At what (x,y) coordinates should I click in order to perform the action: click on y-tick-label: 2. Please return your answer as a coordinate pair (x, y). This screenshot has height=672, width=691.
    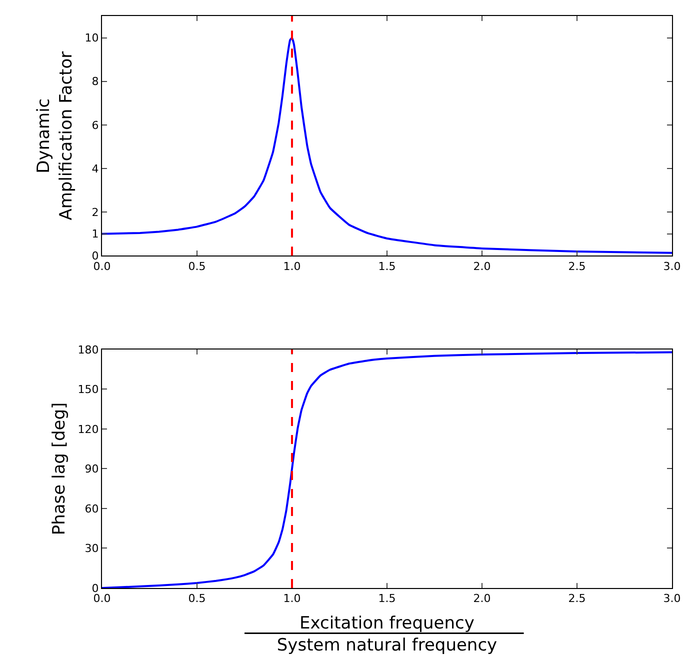
    Looking at the image, I should click on (95, 212).